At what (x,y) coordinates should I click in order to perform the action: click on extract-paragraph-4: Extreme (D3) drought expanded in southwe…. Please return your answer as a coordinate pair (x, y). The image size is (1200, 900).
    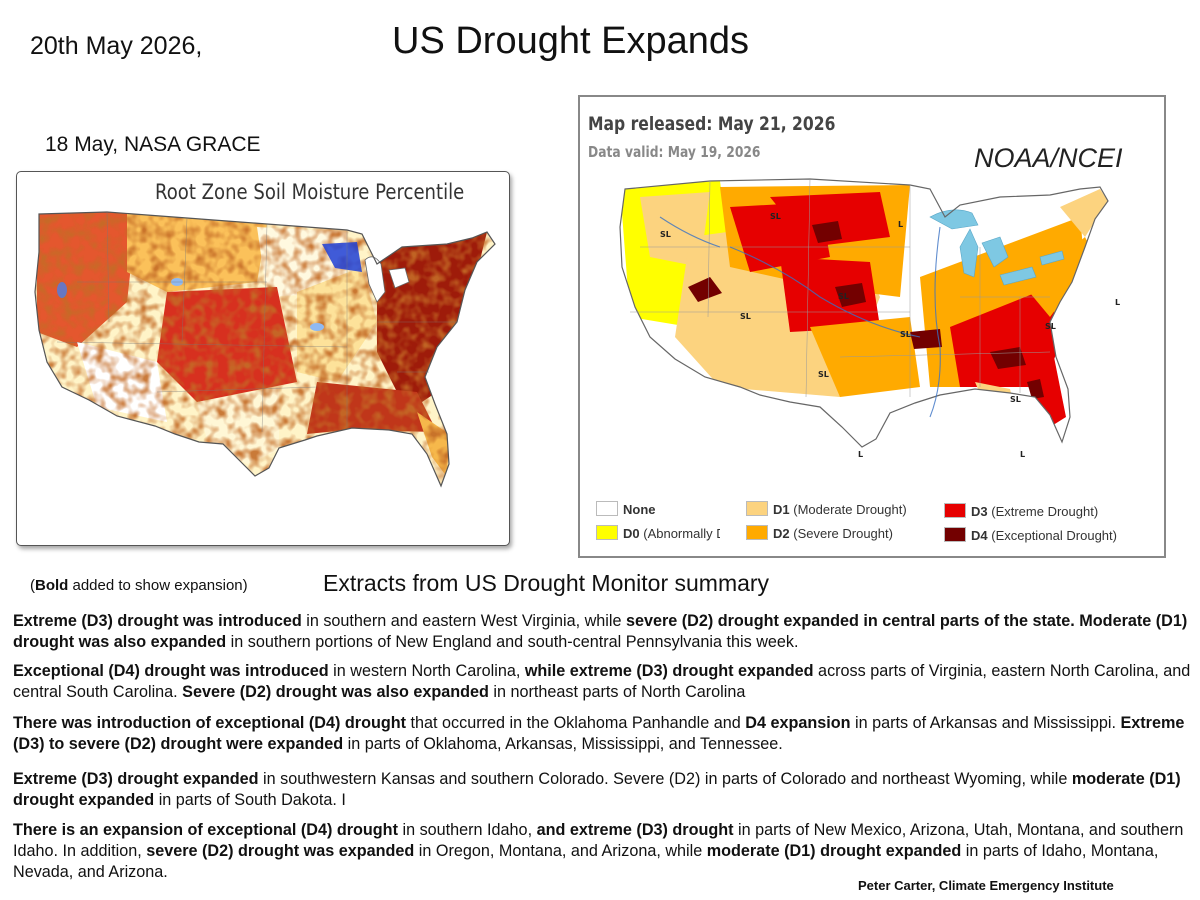
    Looking at the image, I should click on (603, 790).